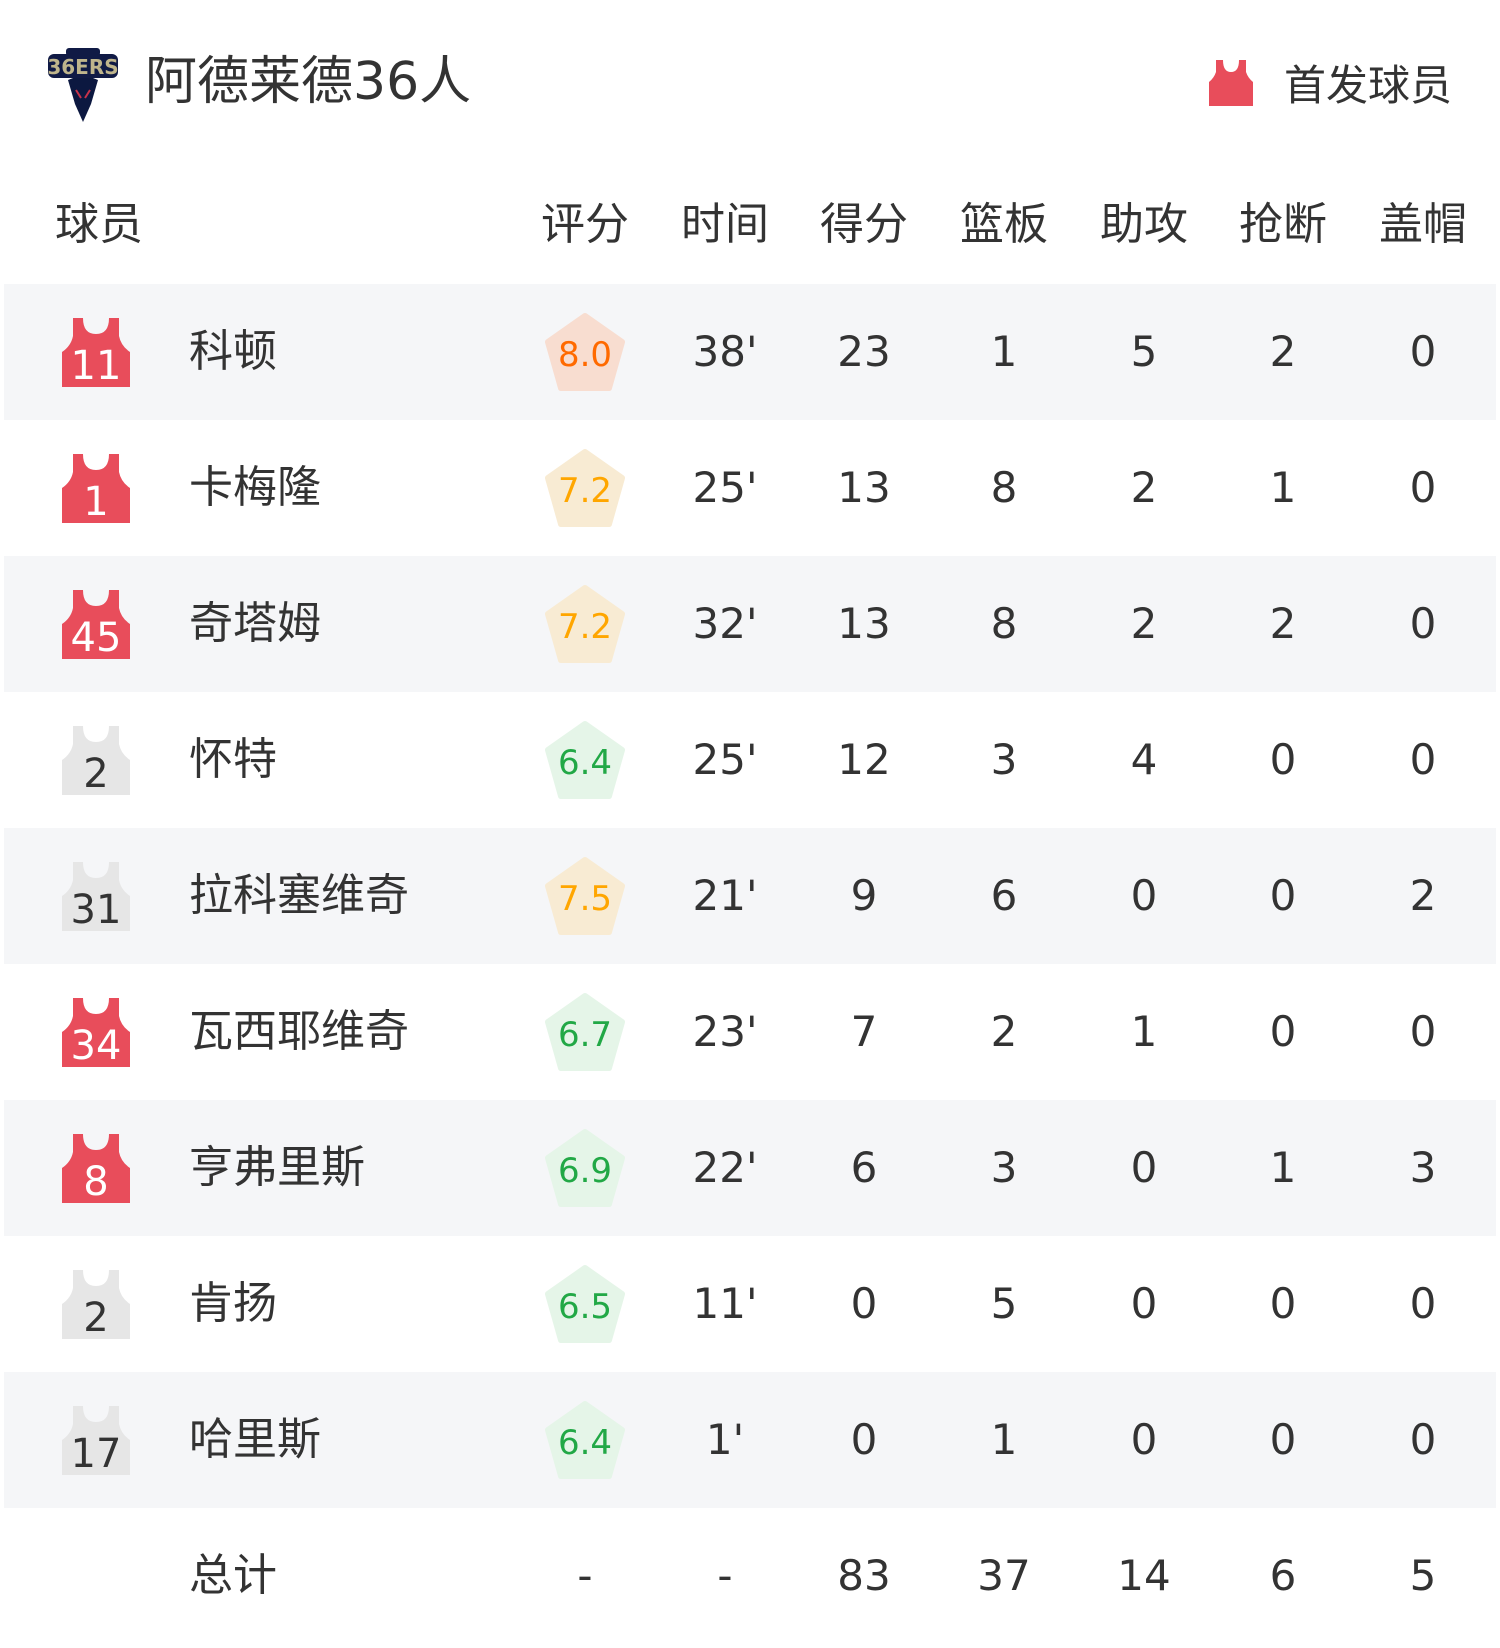 This screenshot has height=1648, width=1500. Describe the element at coordinates (277, 1167) in the screenshot. I see `player-name: 亨弗里斯` at that location.